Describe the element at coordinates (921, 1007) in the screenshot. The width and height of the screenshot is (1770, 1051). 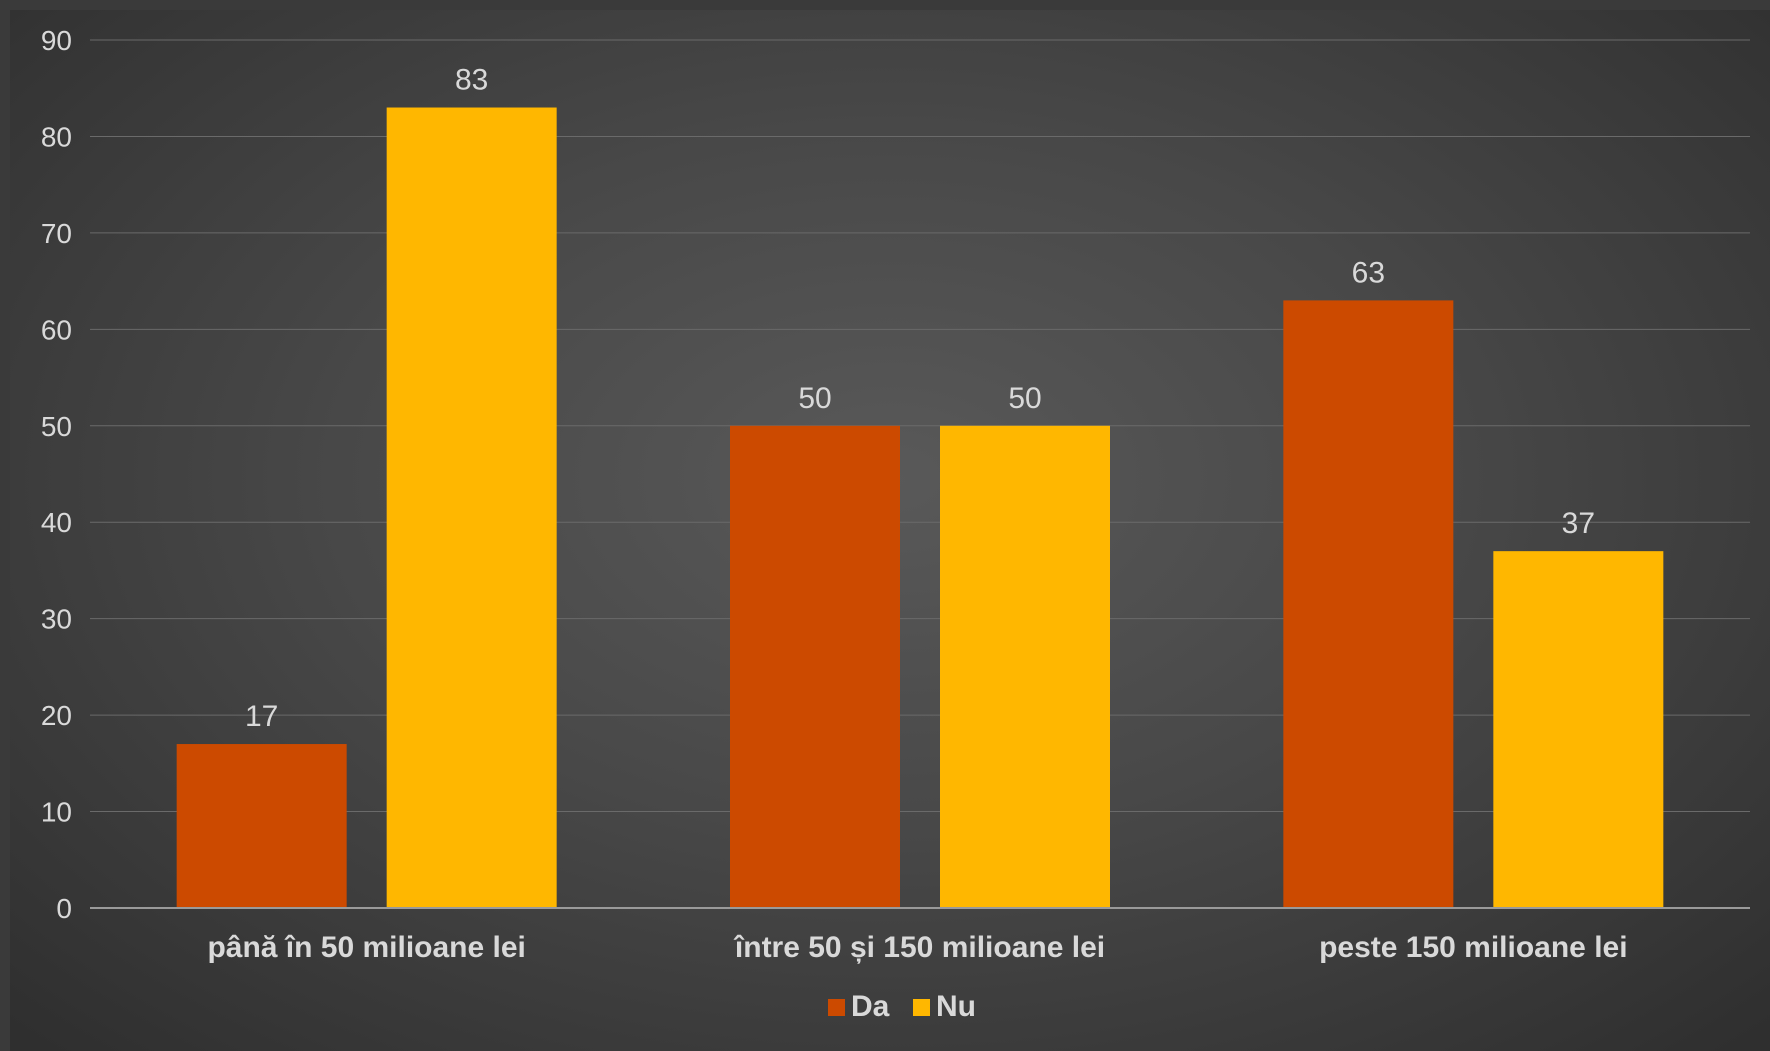
I see `legend-swatch-nu` at that location.